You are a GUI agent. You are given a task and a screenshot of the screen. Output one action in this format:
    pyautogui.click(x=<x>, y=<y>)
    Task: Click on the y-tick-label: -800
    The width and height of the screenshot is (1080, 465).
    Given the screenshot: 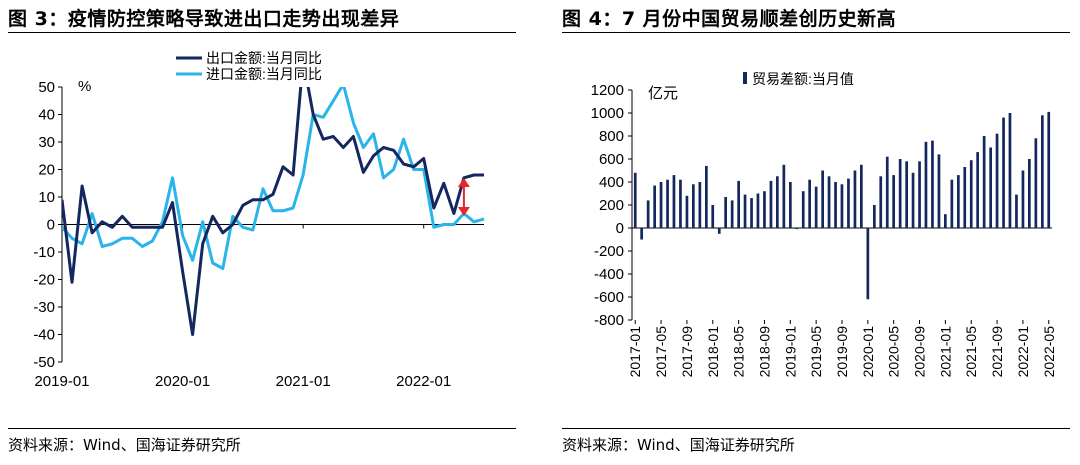 What is the action you would take?
    pyautogui.click(x=609, y=320)
    